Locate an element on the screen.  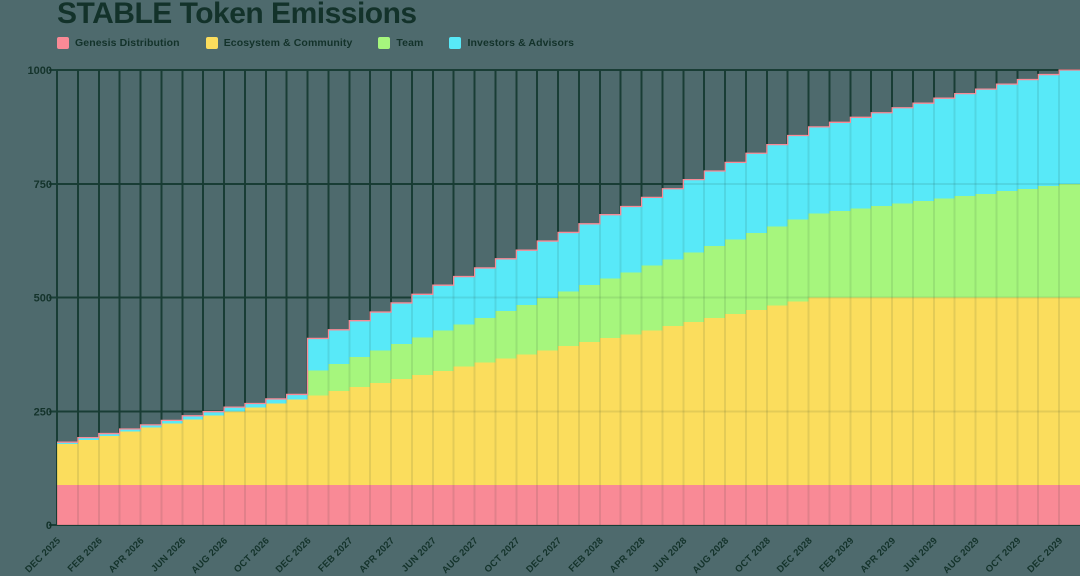
legend-label-team: Team is located at coordinates (410, 43).